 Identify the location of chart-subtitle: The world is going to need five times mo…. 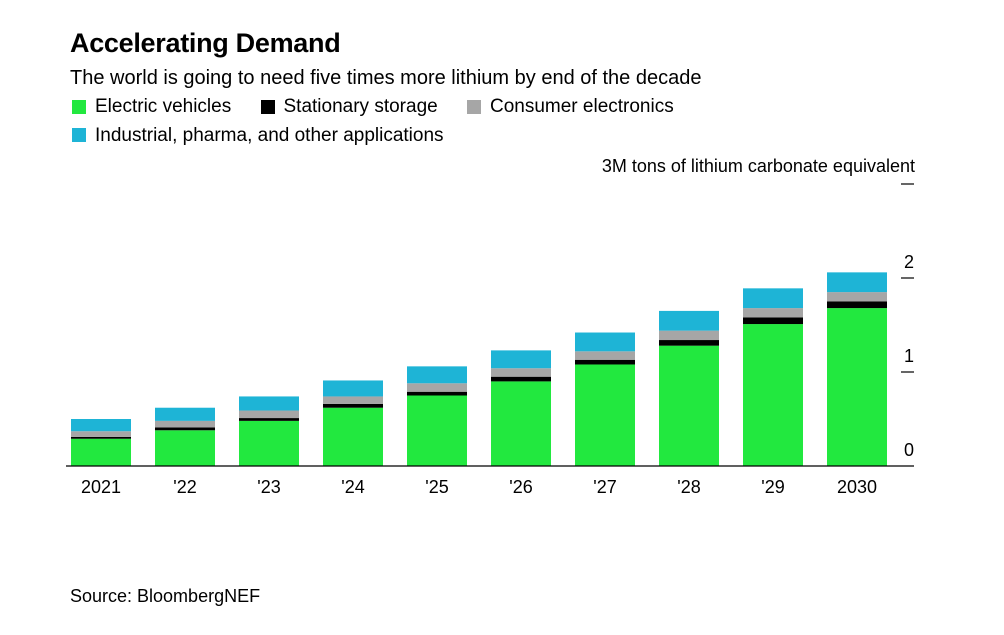
(386, 78).